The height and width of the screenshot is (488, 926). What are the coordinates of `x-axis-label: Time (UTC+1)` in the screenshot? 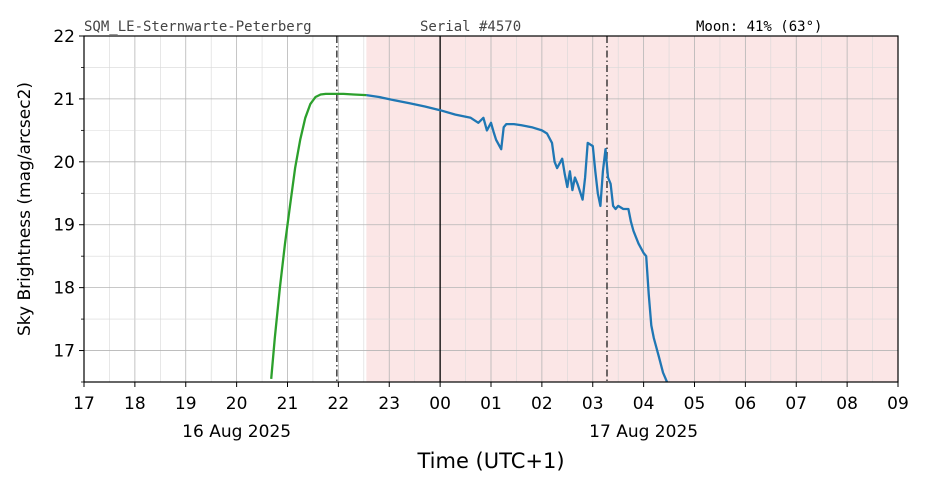 It's located at (490, 461).